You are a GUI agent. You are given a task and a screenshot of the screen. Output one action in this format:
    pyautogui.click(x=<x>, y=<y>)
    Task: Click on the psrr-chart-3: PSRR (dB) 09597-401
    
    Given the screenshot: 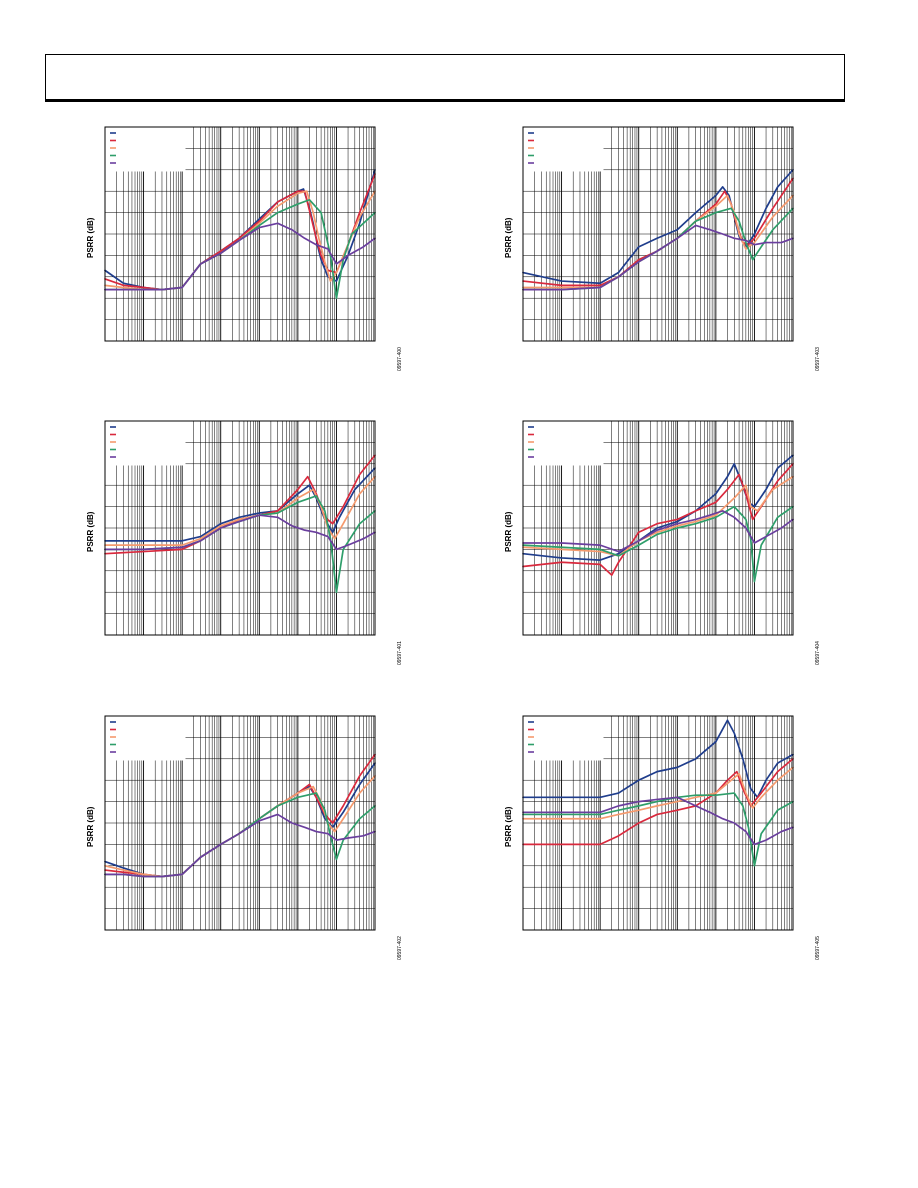 What is the action you would take?
    pyautogui.click(x=250, y=550)
    